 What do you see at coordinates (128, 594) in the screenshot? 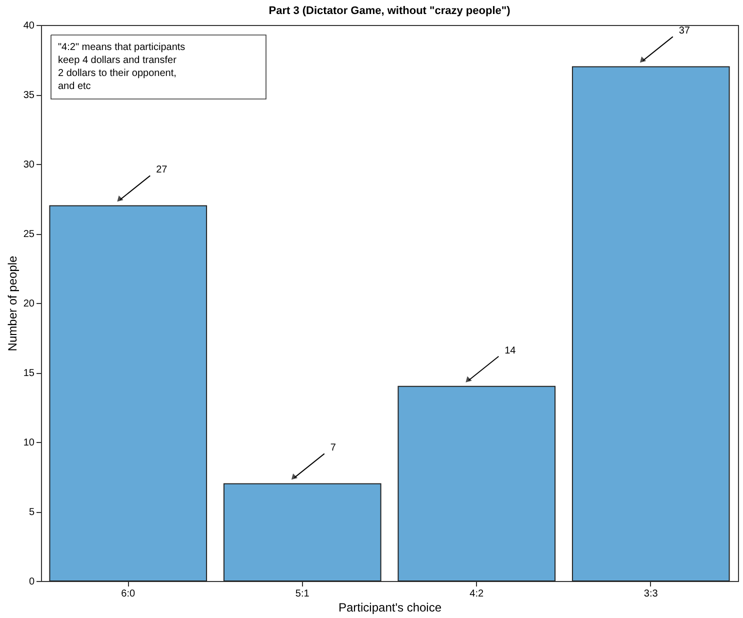
I see `x-tick-label: 6:0` at bounding box center [128, 594].